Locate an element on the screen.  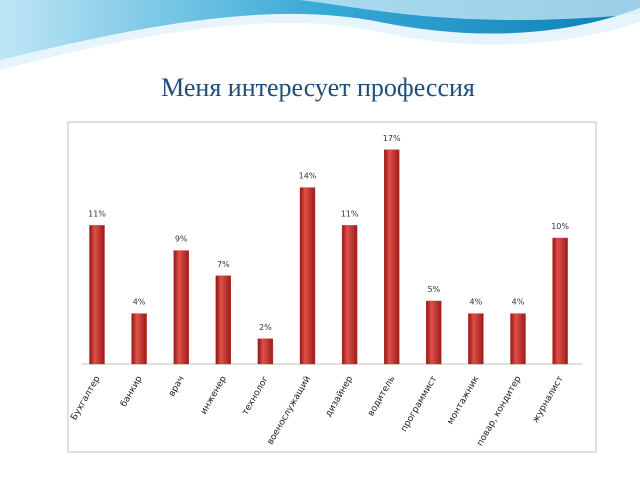
decor-wave-light is located at coordinates (320, 39).